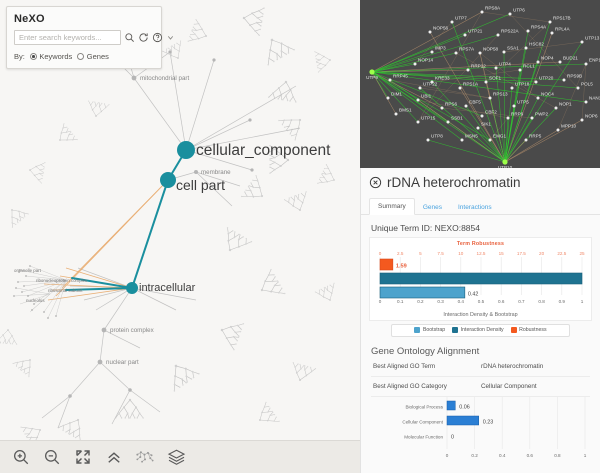 Image resolution: width=600 pixels, height=473 pixels. I want to click on refresh-icon, so click(143, 37).